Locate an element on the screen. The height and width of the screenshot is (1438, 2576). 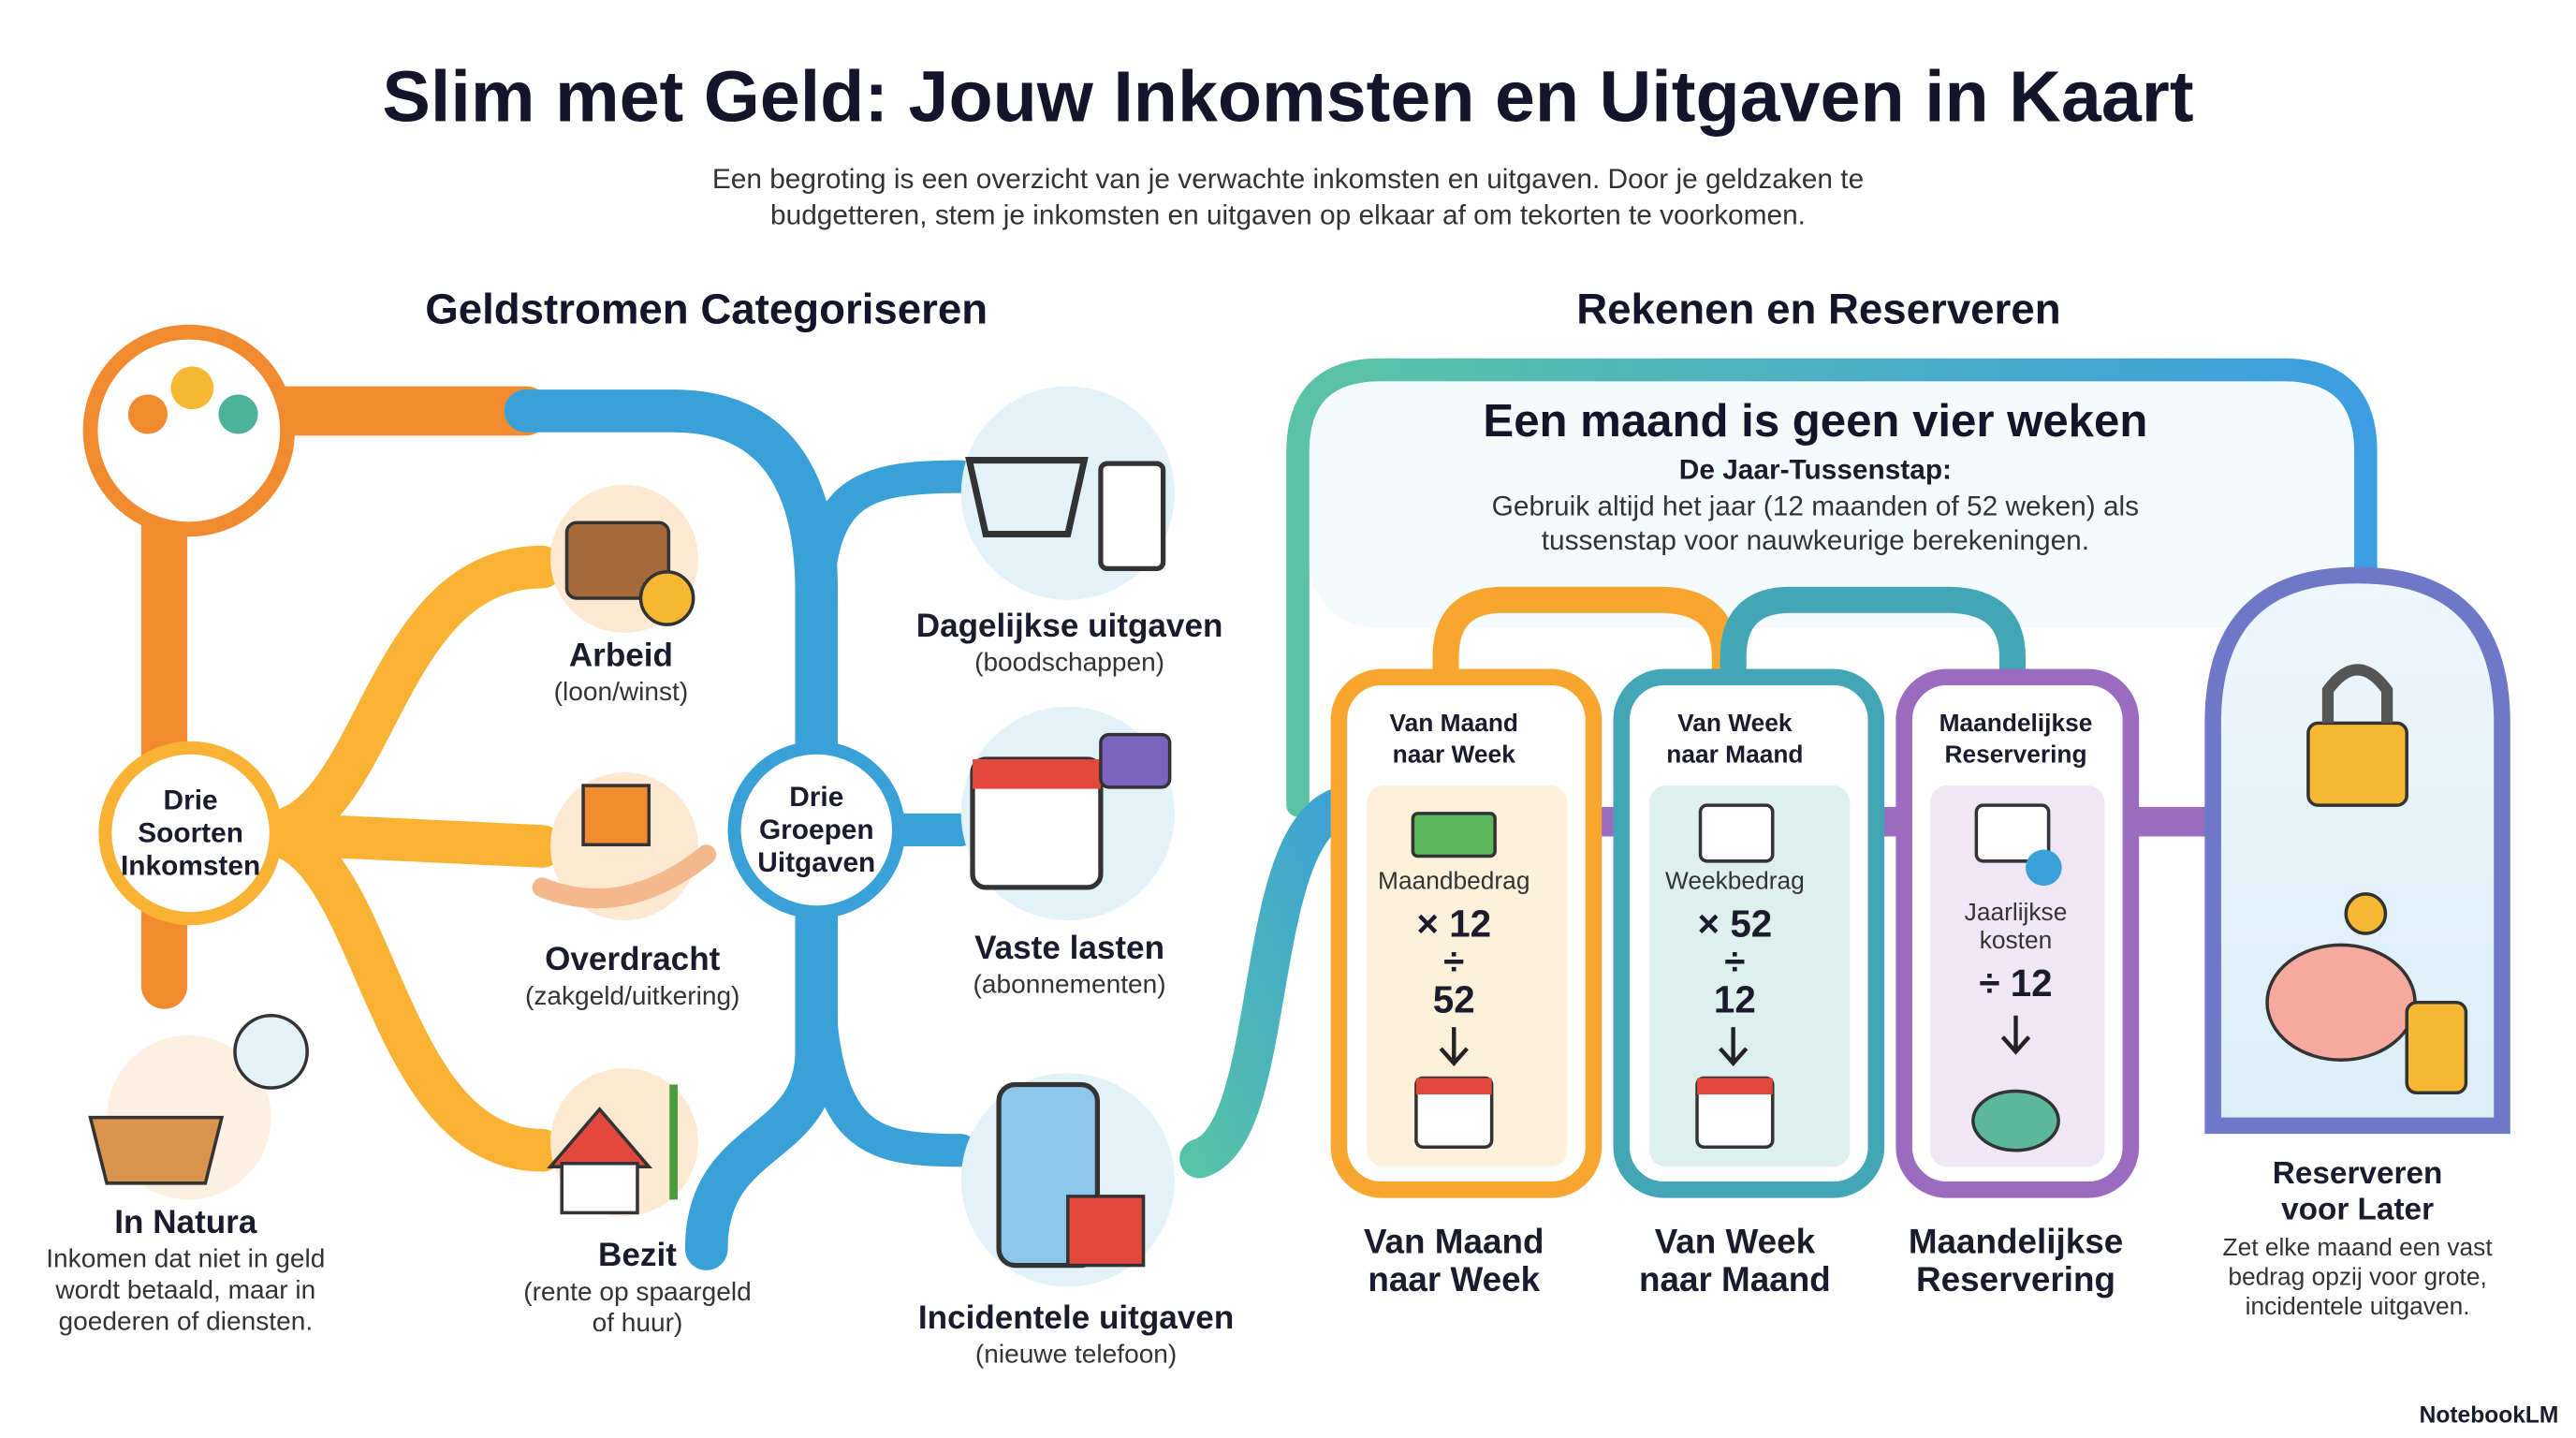
briefcase-icon is located at coordinates (617, 560).